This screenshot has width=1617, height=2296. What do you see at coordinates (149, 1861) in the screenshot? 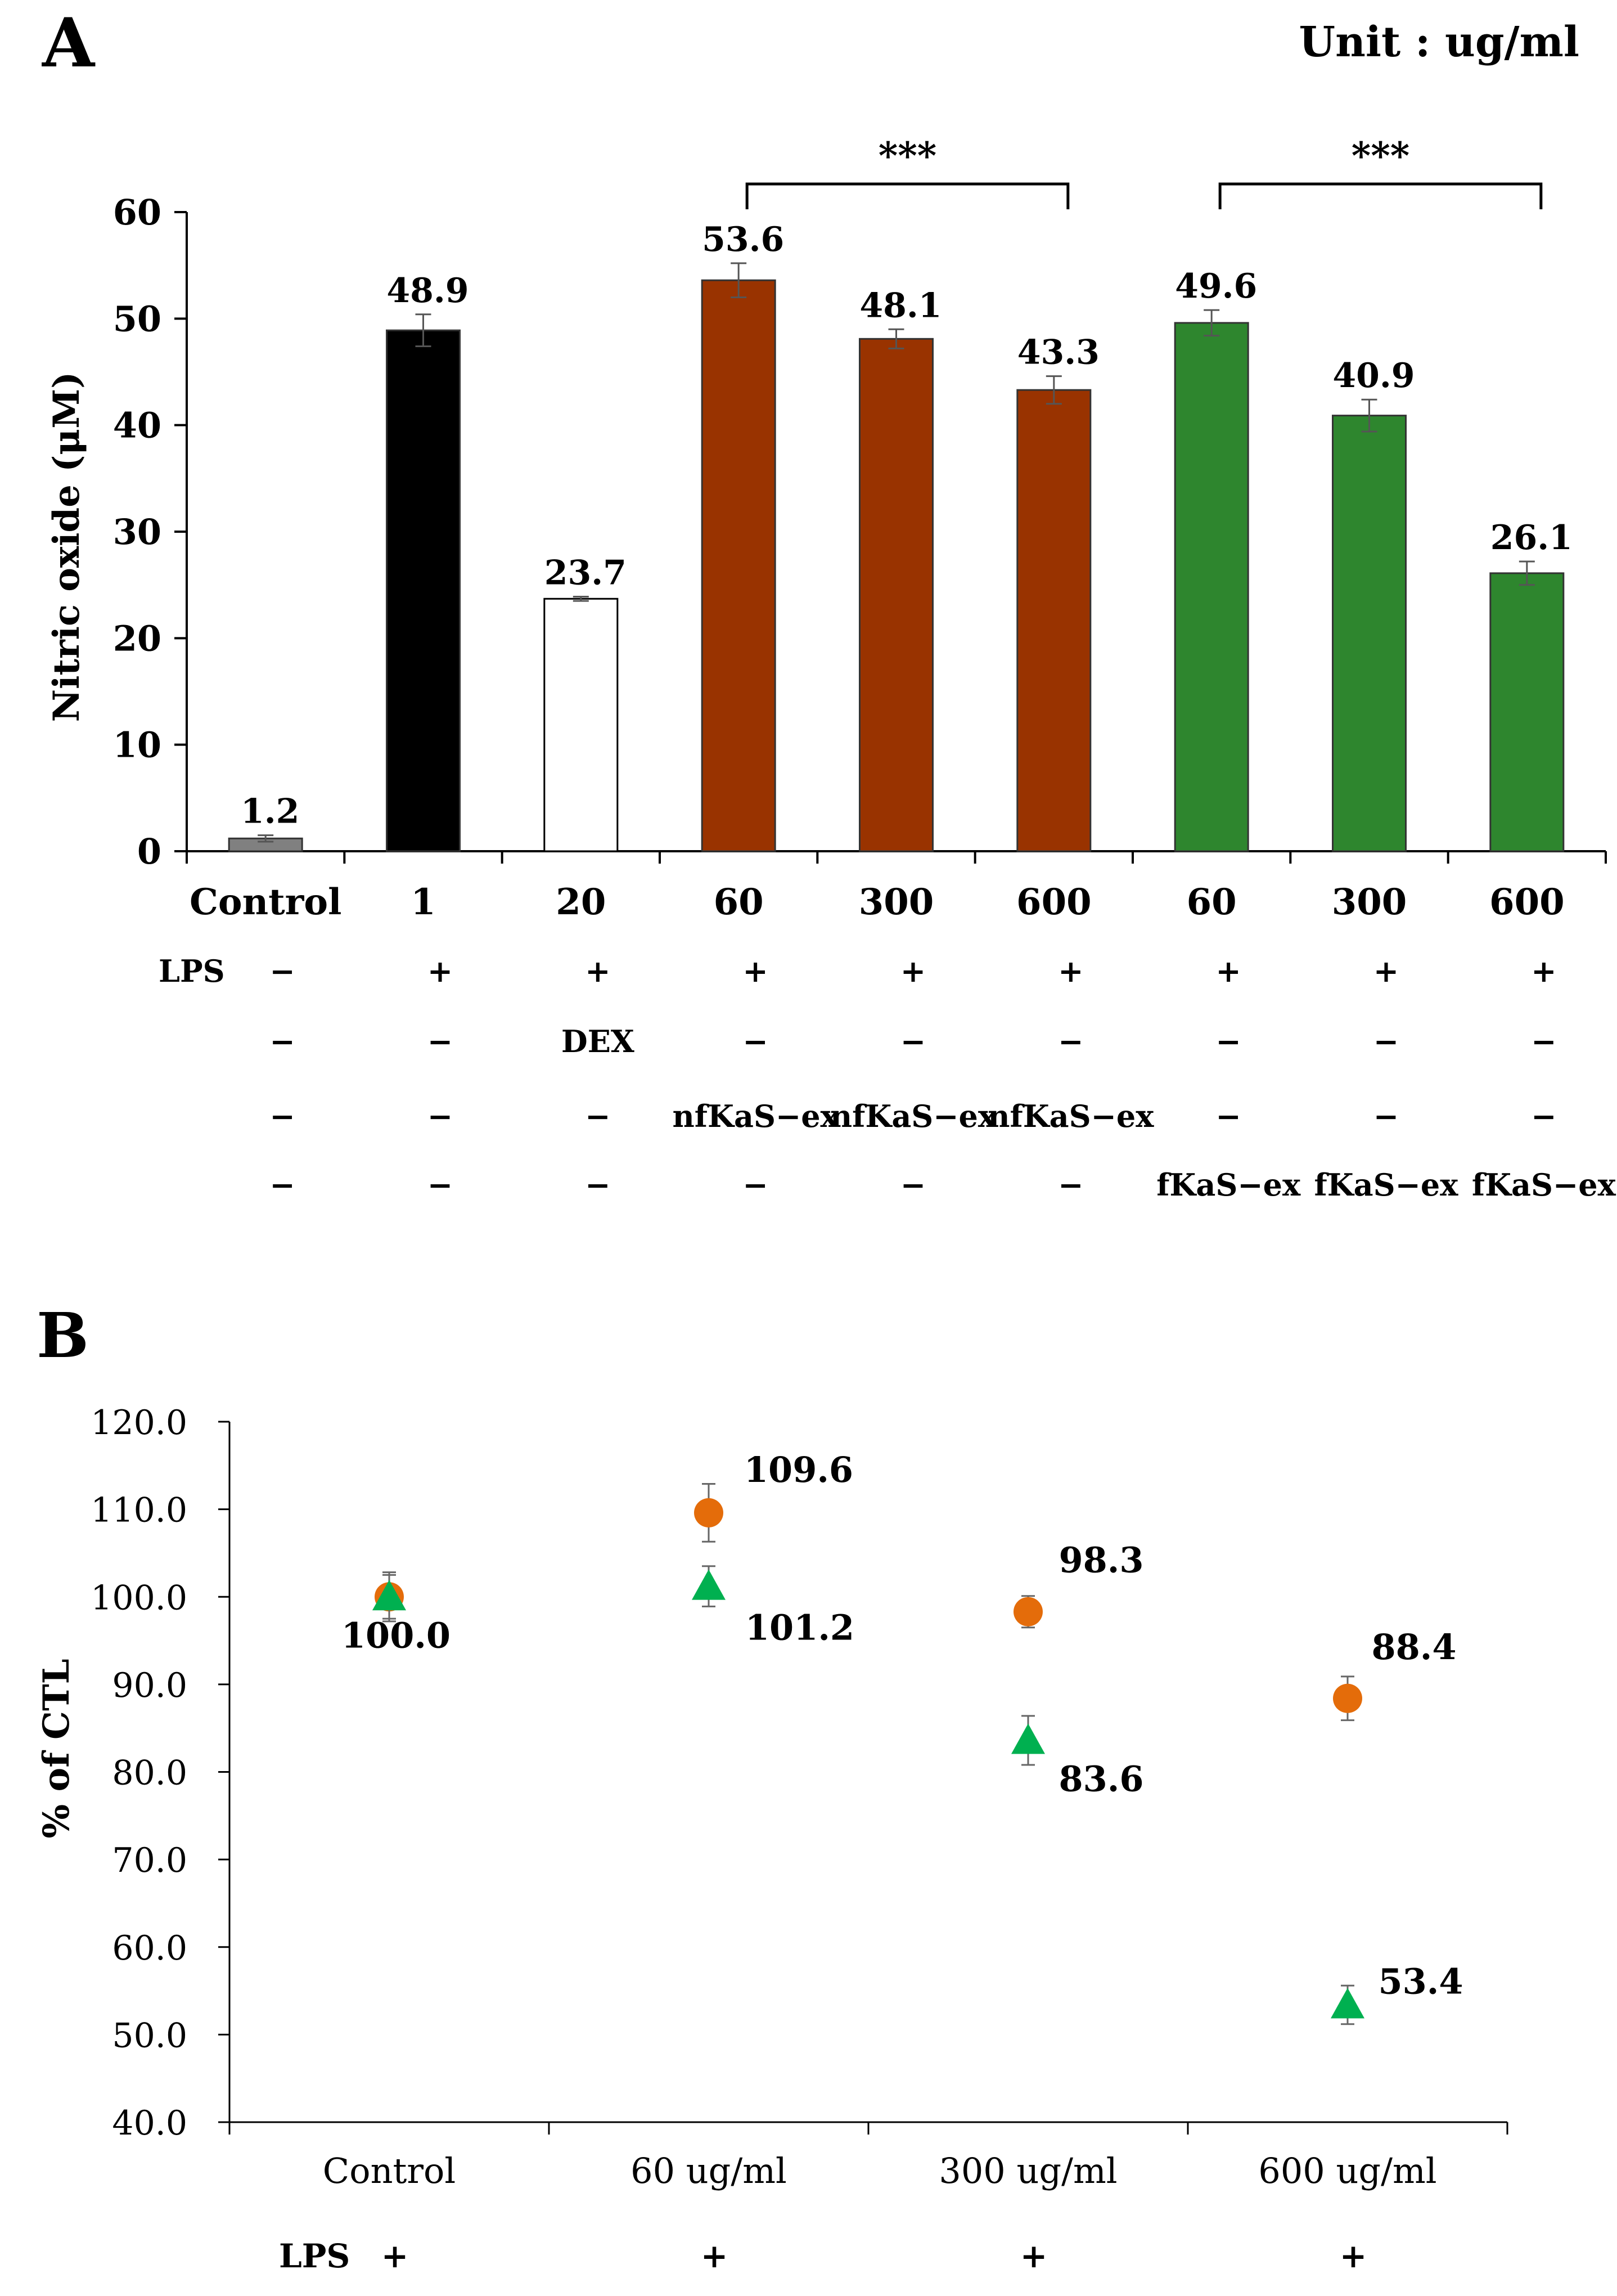
I see `panel-b-y-tick-label: 70.0` at bounding box center [149, 1861].